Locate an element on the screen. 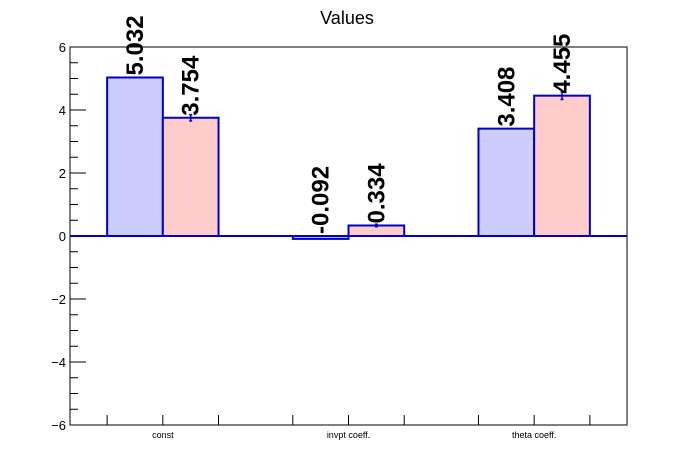 The height and width of the screenshot is (472, 696). y-tick-label: −6 is located at coordinates (58, 425).